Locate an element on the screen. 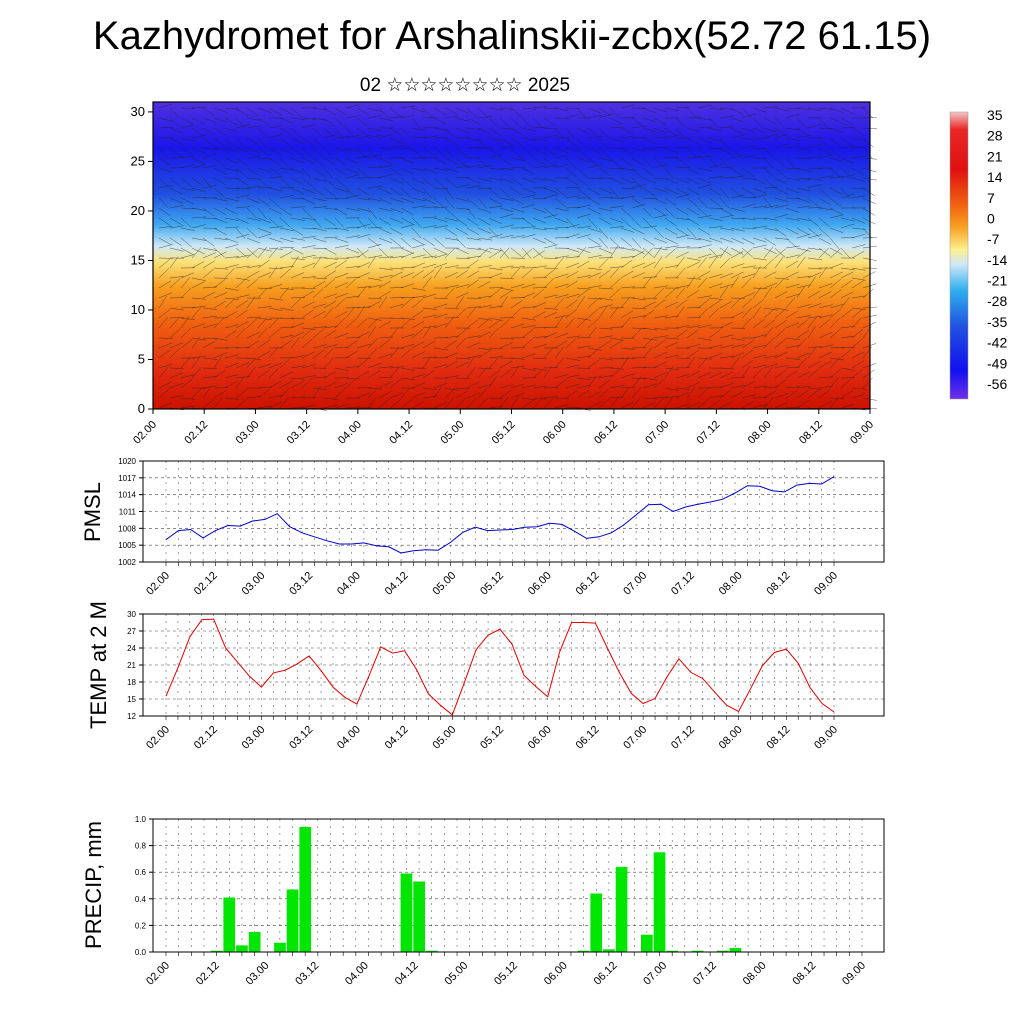 Image resolution: width=1024 pixels, height=1024 pixels. pmsl-x-tick-label: 09.00 is located at coordinates (826, 584).